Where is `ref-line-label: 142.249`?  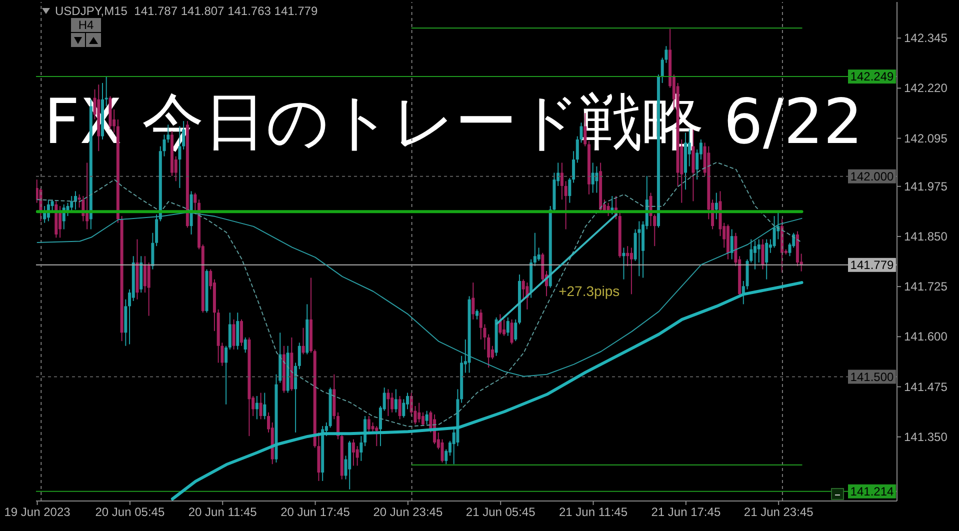 ref-line-label: 142.249 is located at coordinates (872, 77).